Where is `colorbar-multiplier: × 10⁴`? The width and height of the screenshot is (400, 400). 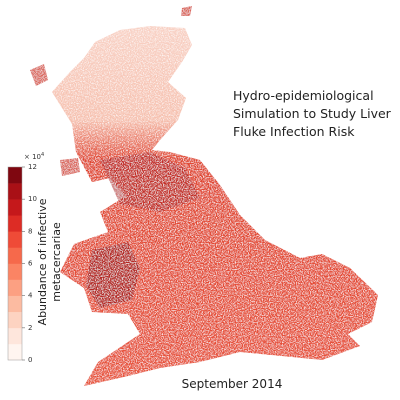
colorbar-multiplier: × 10⁴ is located at coordinates (34, 157).